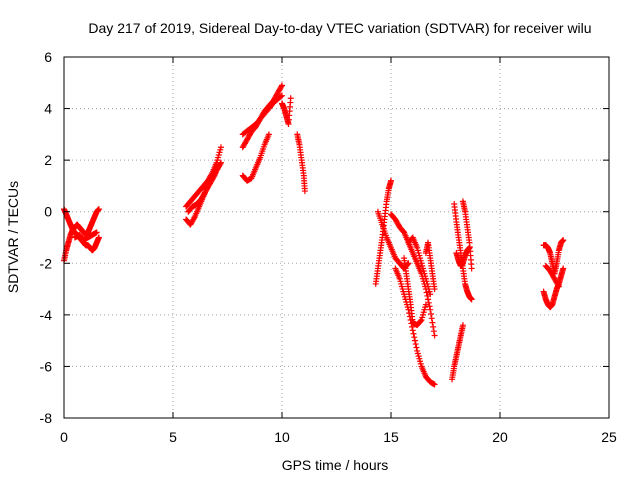  I want to click on series-arc-3d, so click(286, 111).